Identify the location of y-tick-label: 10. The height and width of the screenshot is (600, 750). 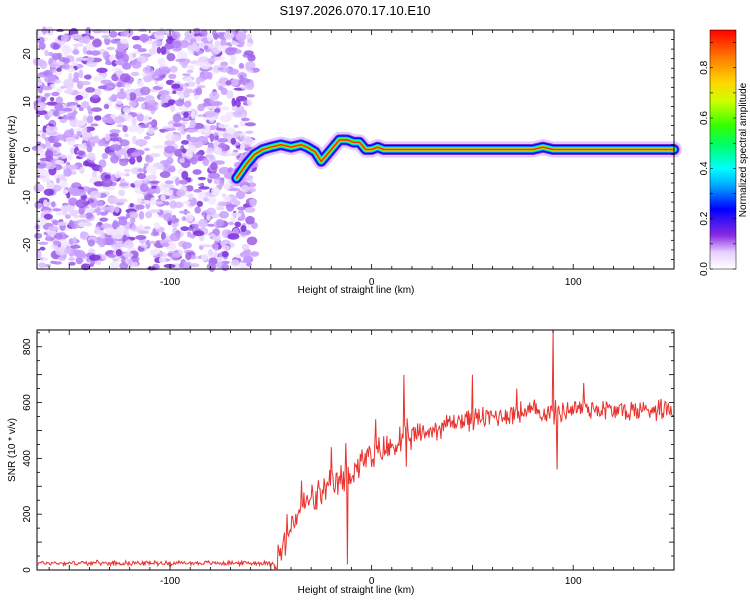
(27, 102).